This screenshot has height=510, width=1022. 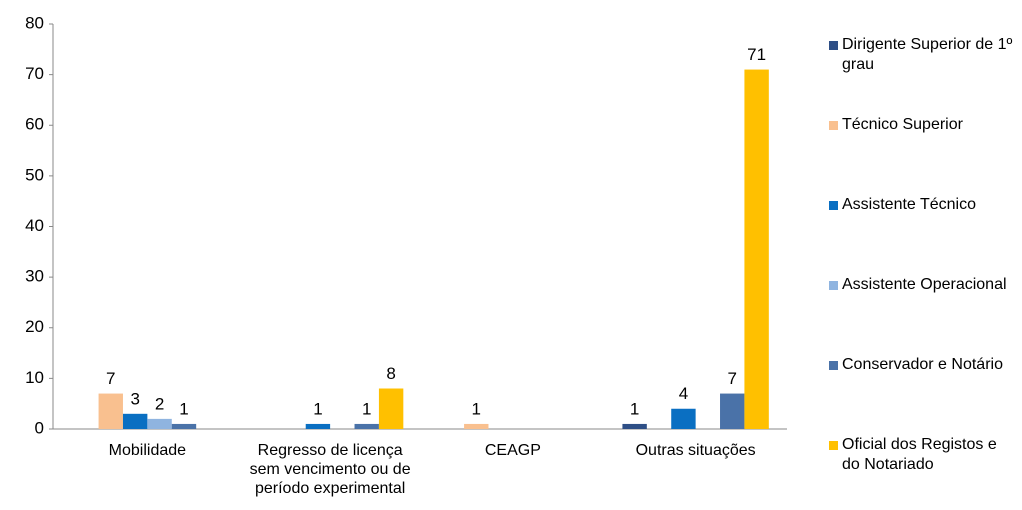 I want to click on y-tick-label: 60, so click(x=34, y=124).